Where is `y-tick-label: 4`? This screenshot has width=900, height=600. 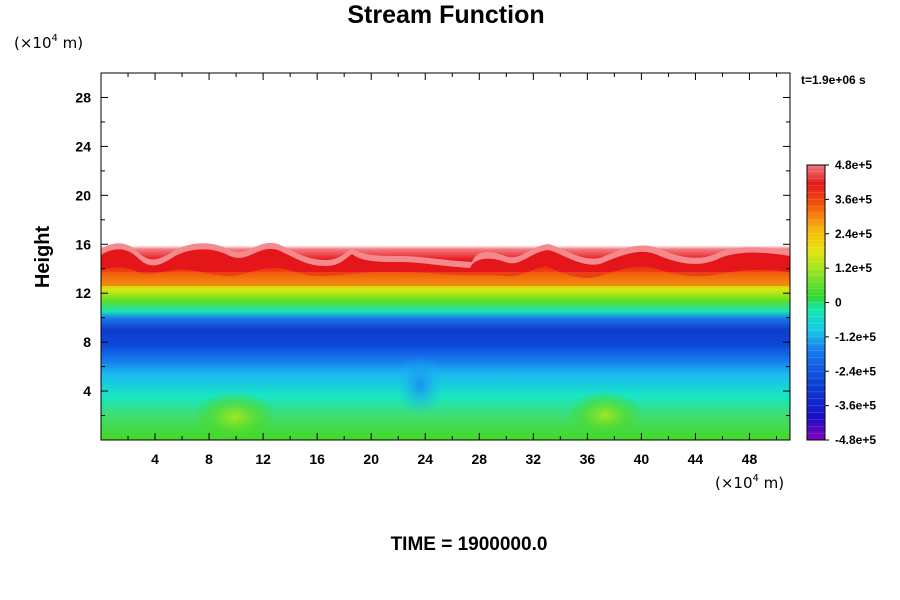 y-tick-label: 4 is located at coordinates (87, 391).